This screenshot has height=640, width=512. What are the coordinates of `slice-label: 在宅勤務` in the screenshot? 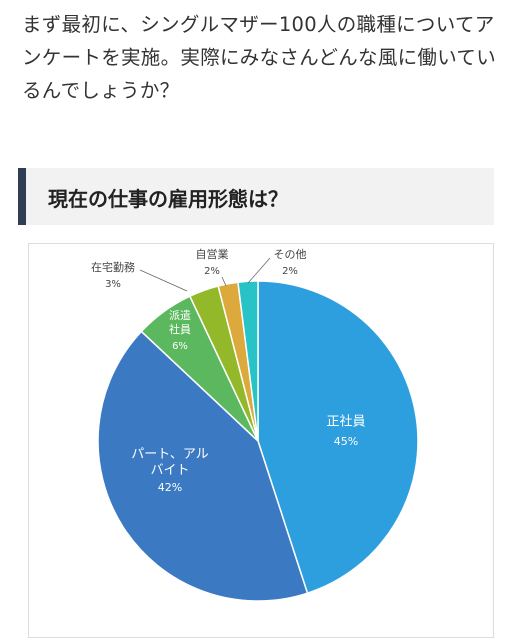 It's located at (113, 267).